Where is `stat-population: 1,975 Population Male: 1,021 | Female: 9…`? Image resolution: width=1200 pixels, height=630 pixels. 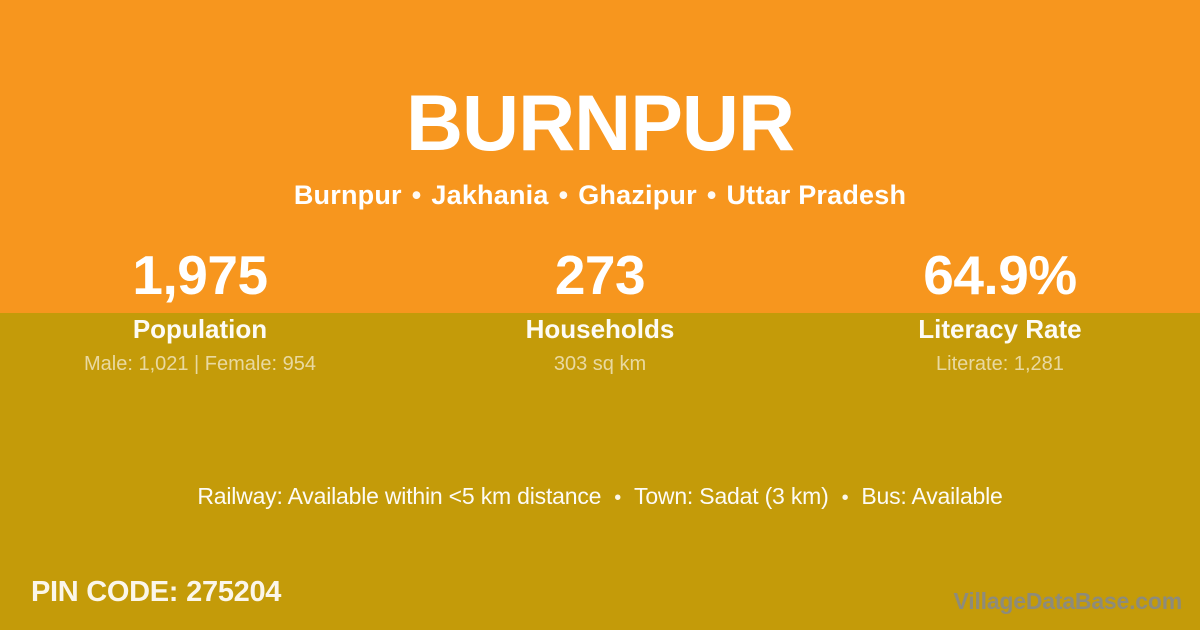
stat-population: 1,975 Population Male: 1,021 | Female: 9… is located at coordinates (200, 311).